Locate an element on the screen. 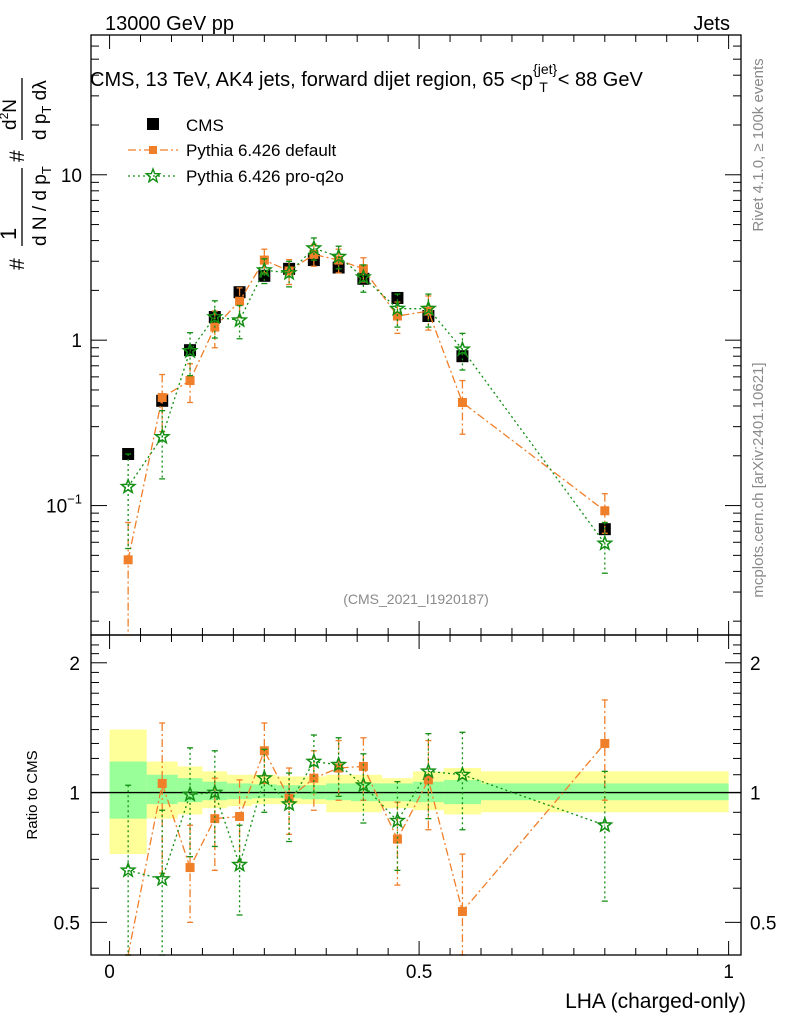 This screenshot has width=786, height=1024. ylabel-subT-2: T is located at coordinates (46, 110).